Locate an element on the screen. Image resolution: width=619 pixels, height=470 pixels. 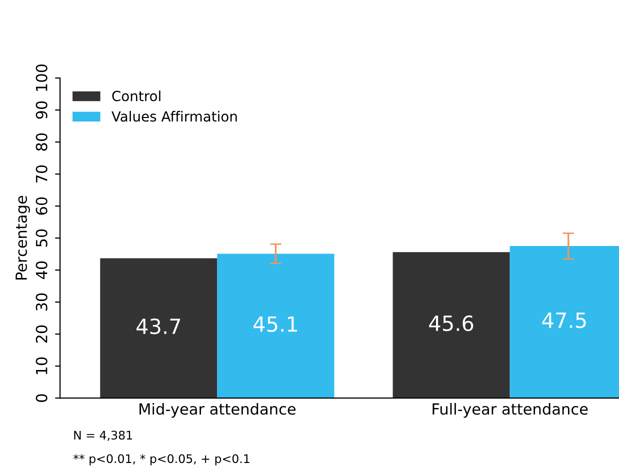
text: ** p<0.01, * p<0.05, + p<0.1 is located at coordinates (161, 460).